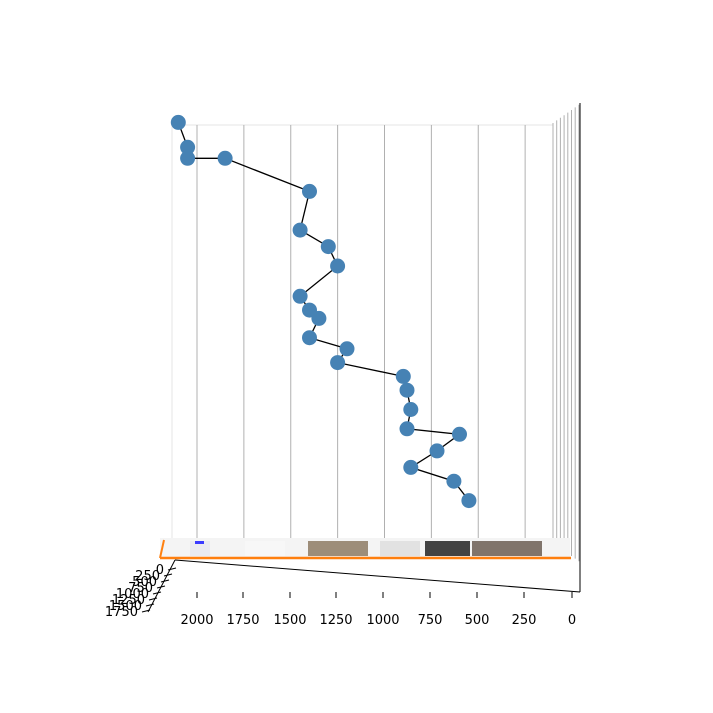  Describe the element at coordinates (162, 549) in the screenshot. I see `plane-left-edge` at that location.